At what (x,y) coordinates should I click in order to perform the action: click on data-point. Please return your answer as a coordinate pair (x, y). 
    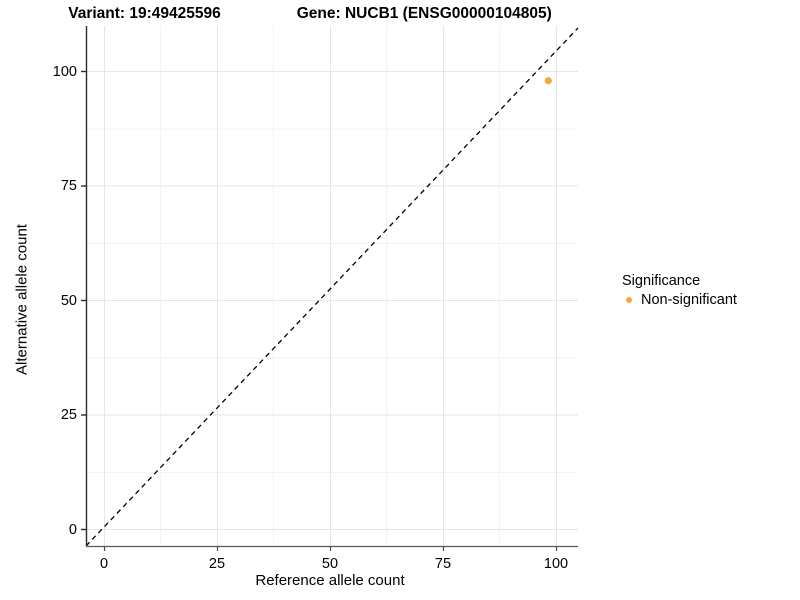
    Looking at the image, I should click on (548, 81).